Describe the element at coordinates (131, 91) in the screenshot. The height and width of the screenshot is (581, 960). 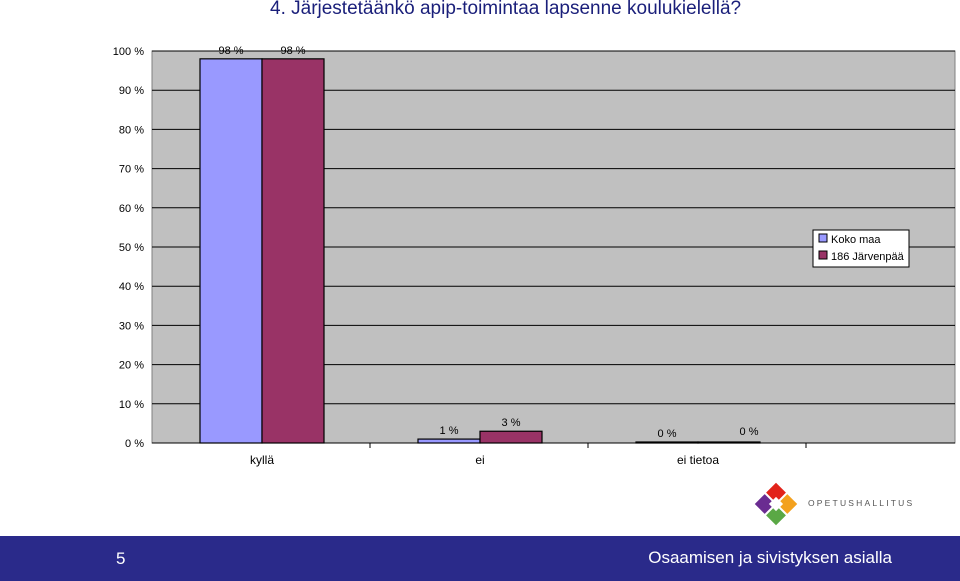
I see `y-tick-label: 90 %` at that location.